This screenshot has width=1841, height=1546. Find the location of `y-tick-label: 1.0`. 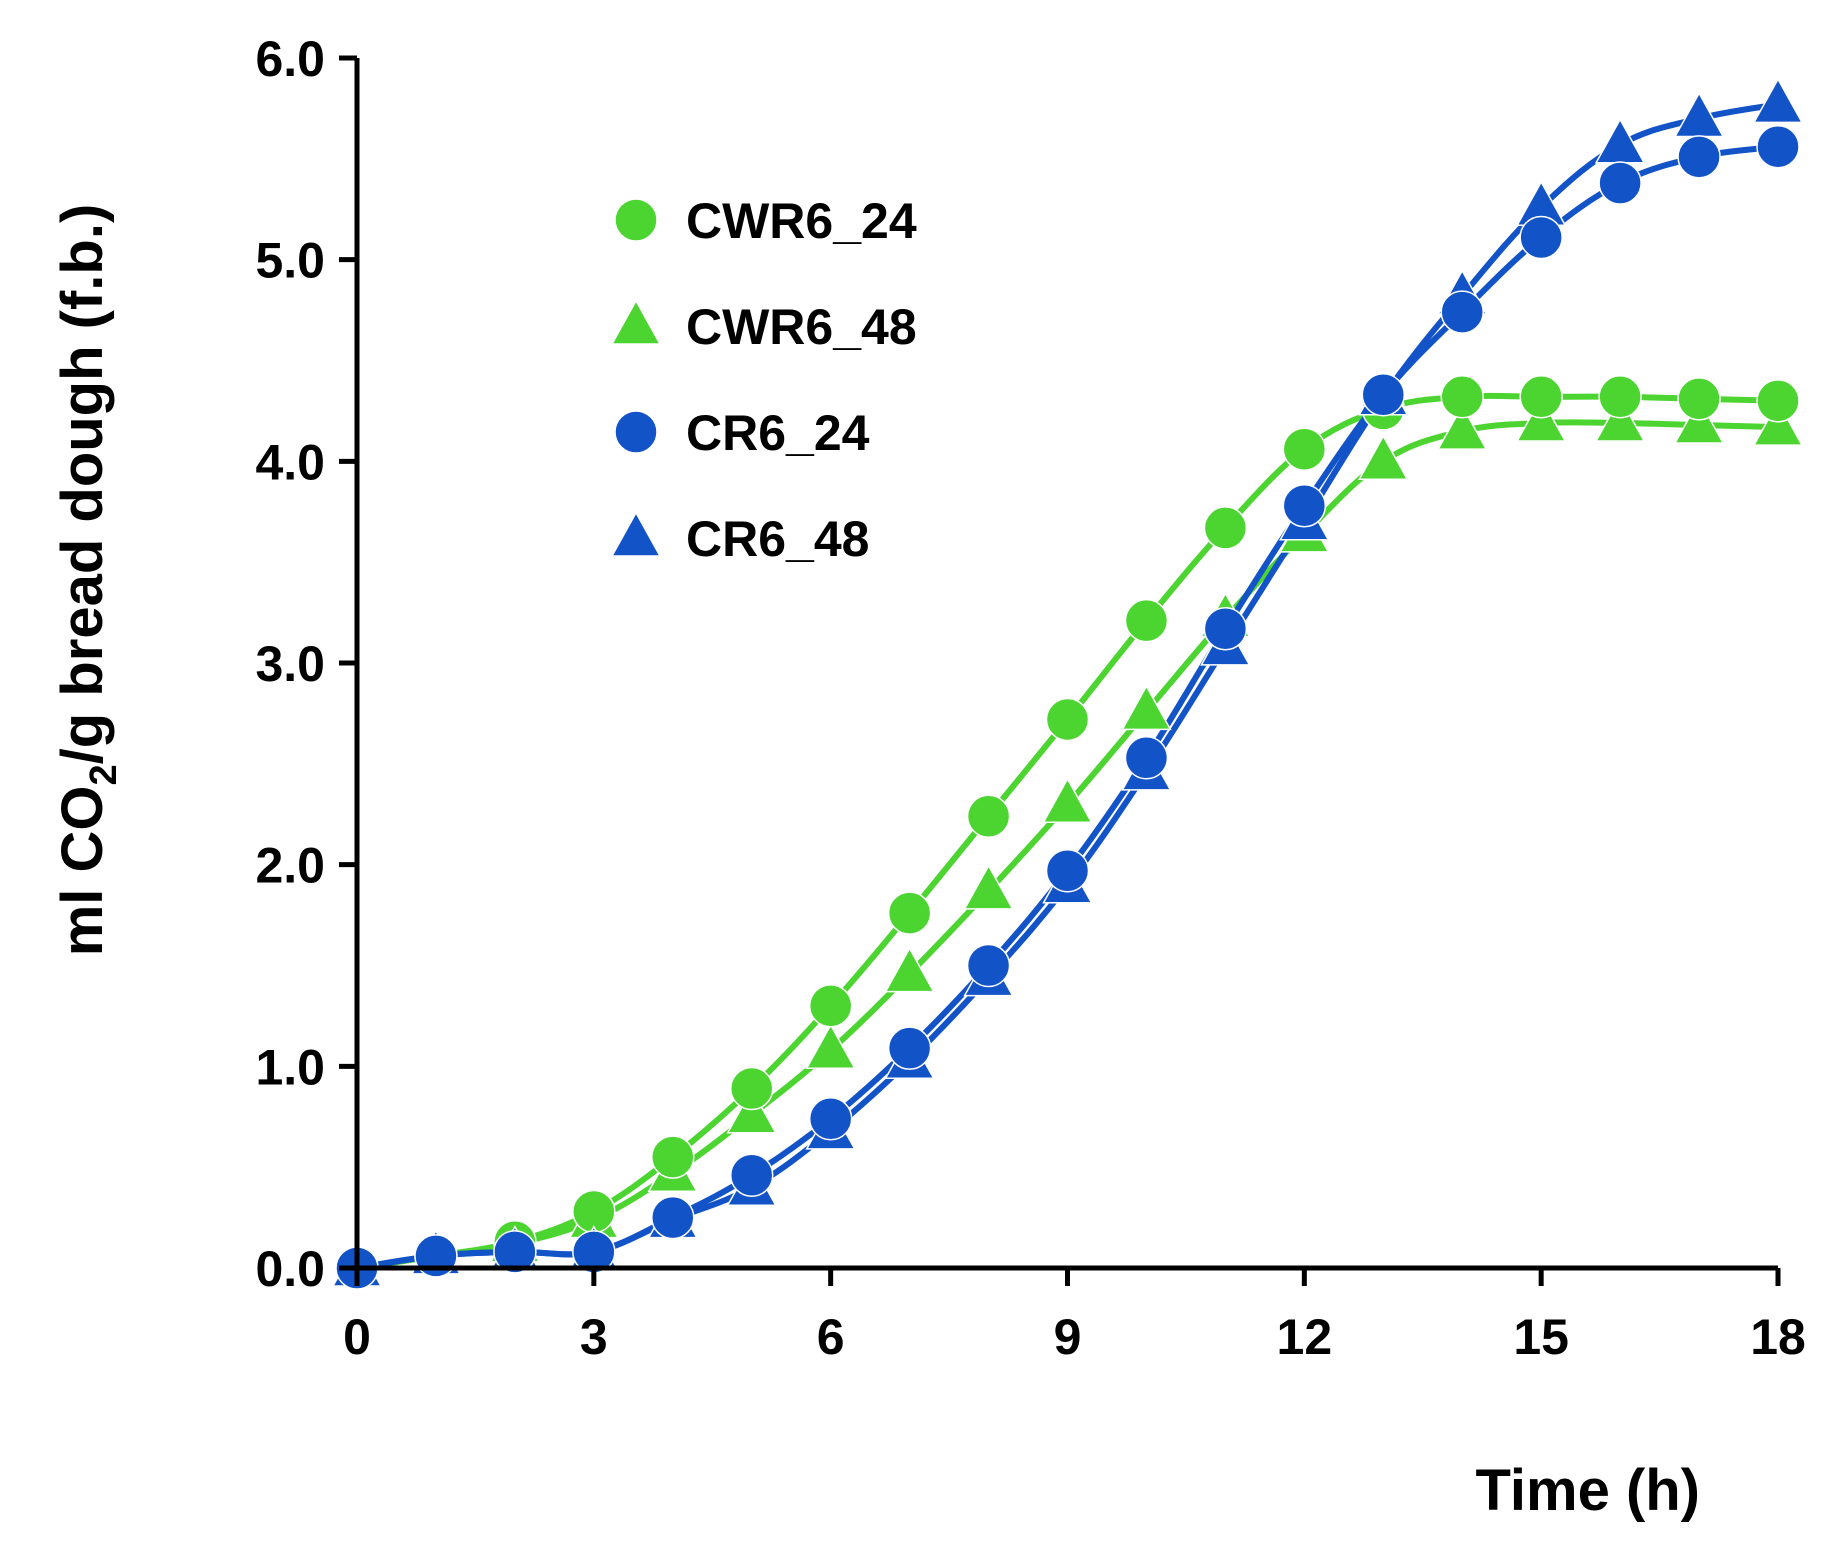

y-tick-label: 1.0 is located at coordinates (290, 1067).